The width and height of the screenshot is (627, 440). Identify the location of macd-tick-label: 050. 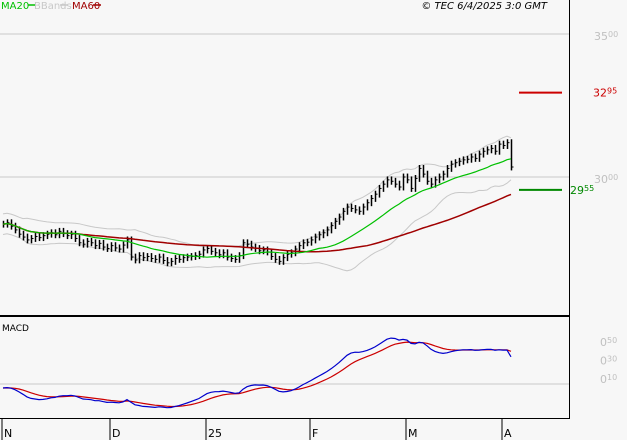
(608, 342).